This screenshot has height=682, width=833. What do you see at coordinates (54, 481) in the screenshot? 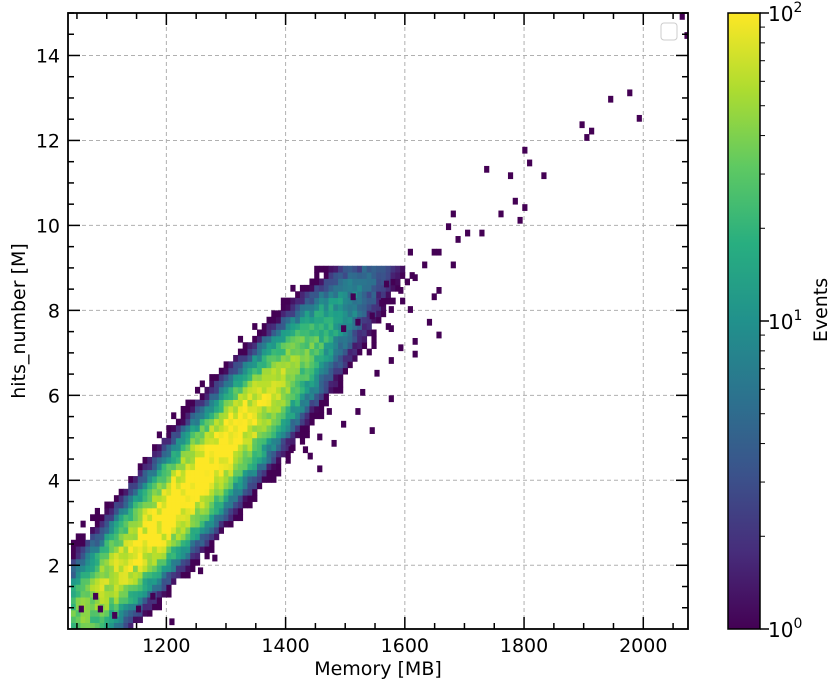
I see `y-tick-label: 4` at bounding box center [54, 481].